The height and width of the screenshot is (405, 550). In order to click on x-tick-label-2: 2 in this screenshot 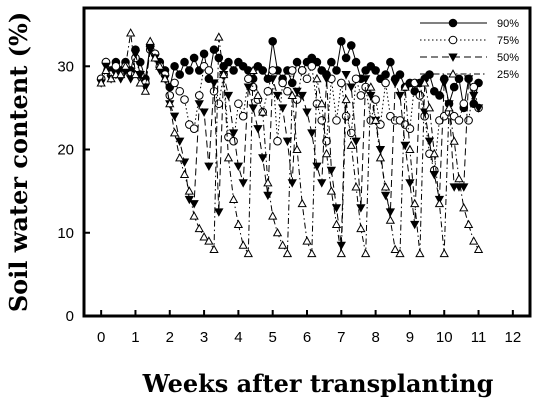, I will do `click(170, 337)`.